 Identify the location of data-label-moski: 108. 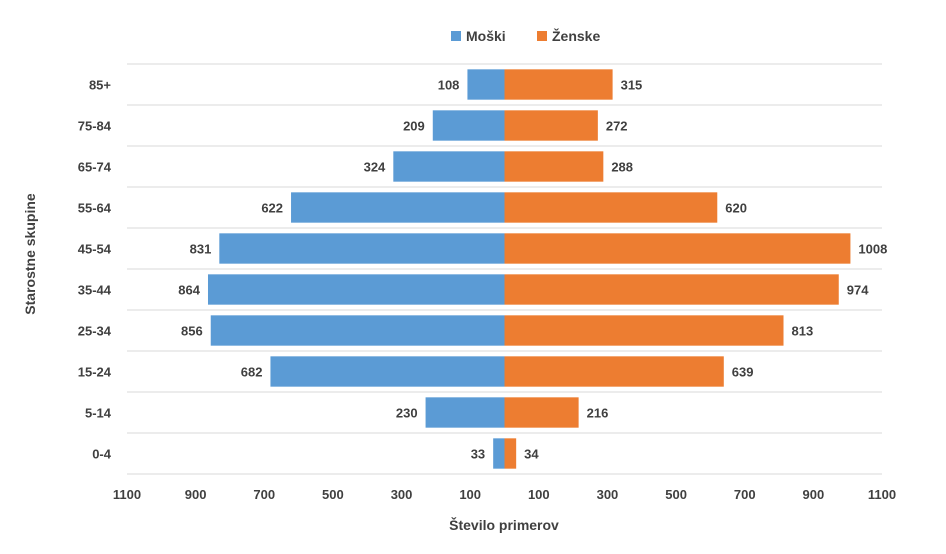
(449, 85).